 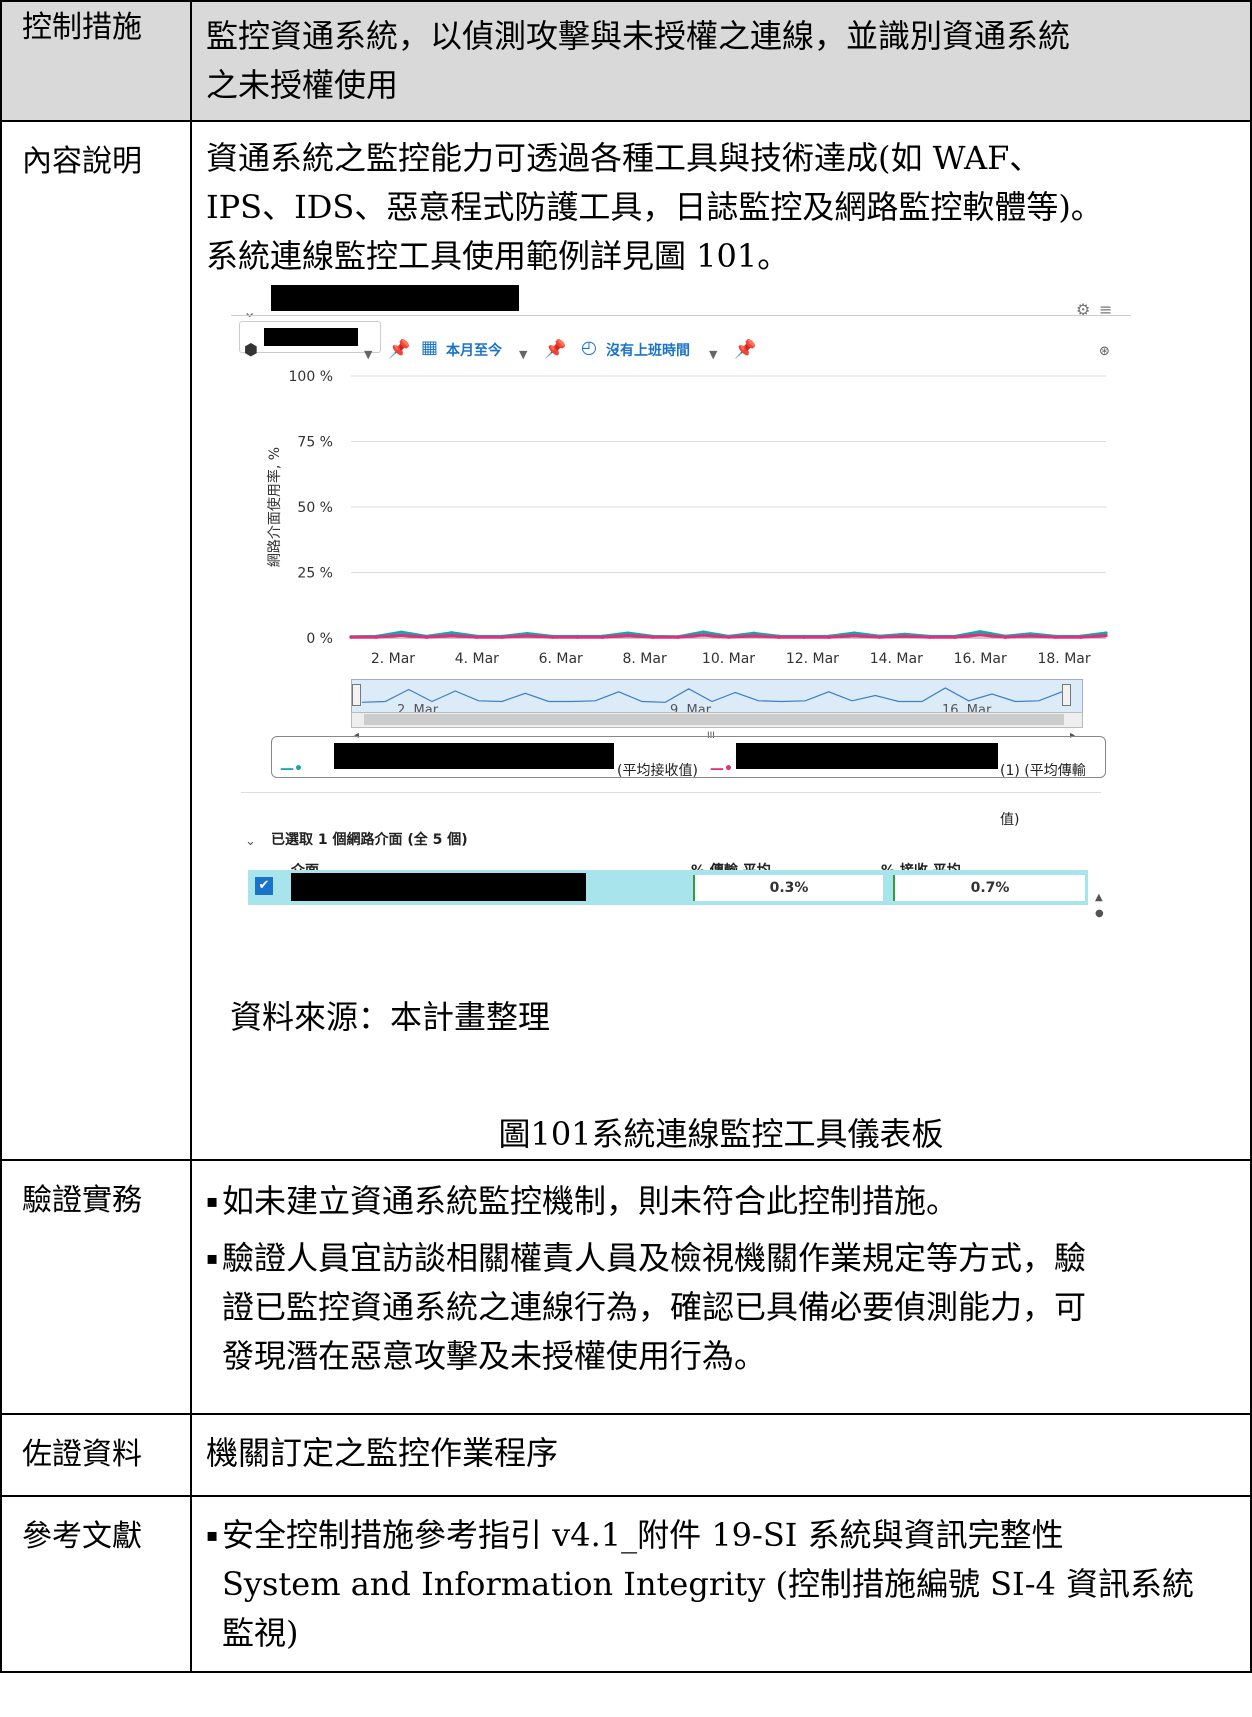 I want to click on range-navigator: 2. Mar 9. Mar 16. Mar, so click(x=717, y=698).